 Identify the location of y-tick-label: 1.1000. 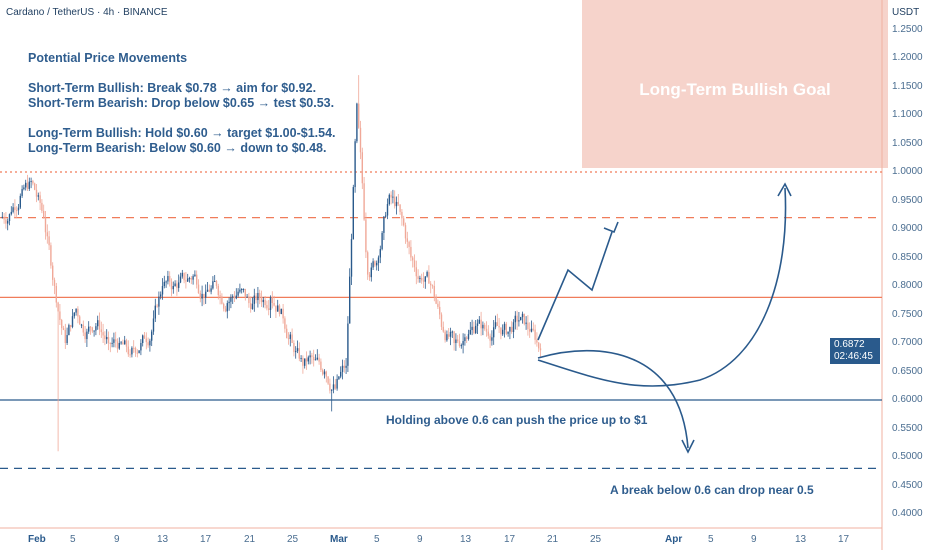
(907, 114).